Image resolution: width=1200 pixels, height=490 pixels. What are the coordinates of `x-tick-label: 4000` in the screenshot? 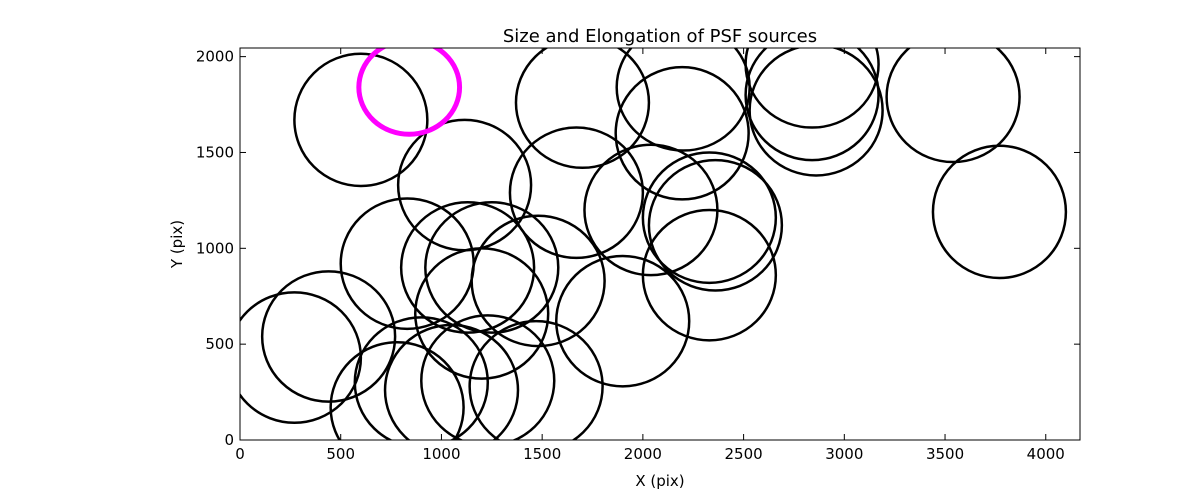 It's located at (1046, 454).